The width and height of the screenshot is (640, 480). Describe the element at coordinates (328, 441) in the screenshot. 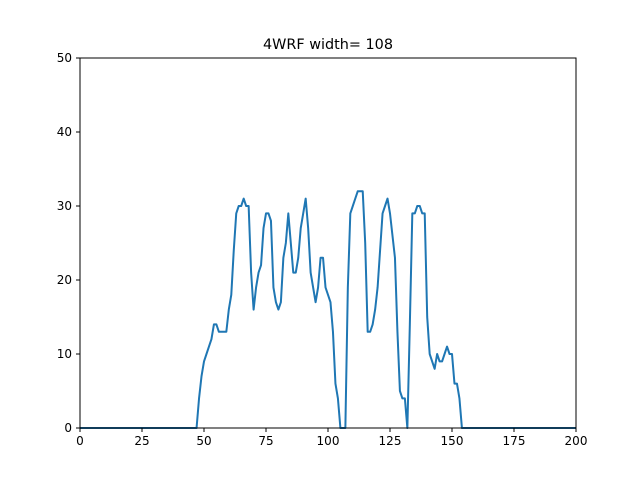

I see `x-tick-label: 100` at that location.